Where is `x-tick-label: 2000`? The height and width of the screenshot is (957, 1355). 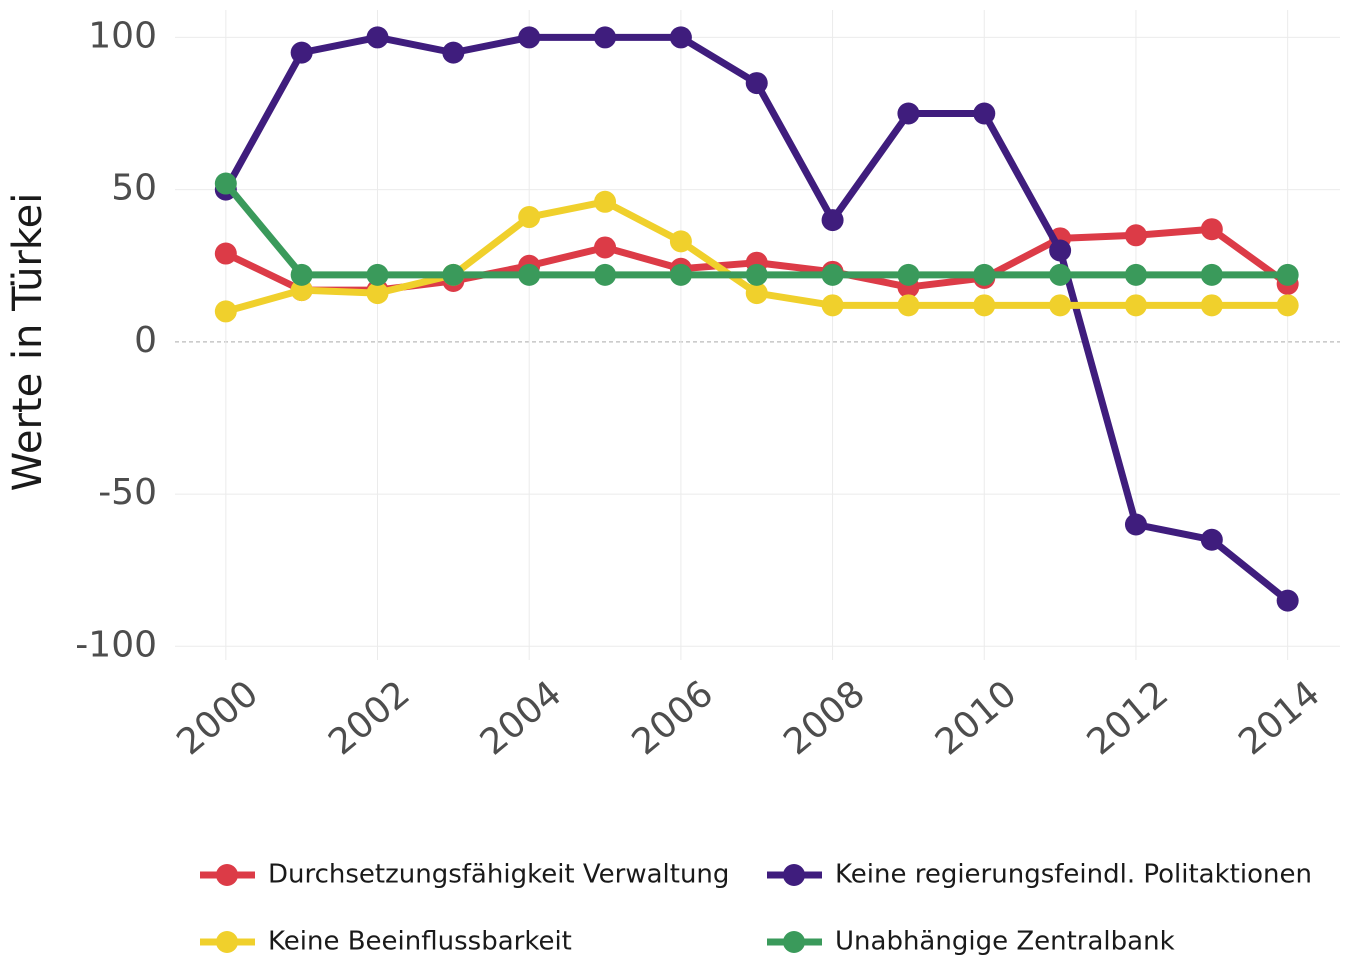 x-tick-label: 2000 is located at coordinates (217, 718).